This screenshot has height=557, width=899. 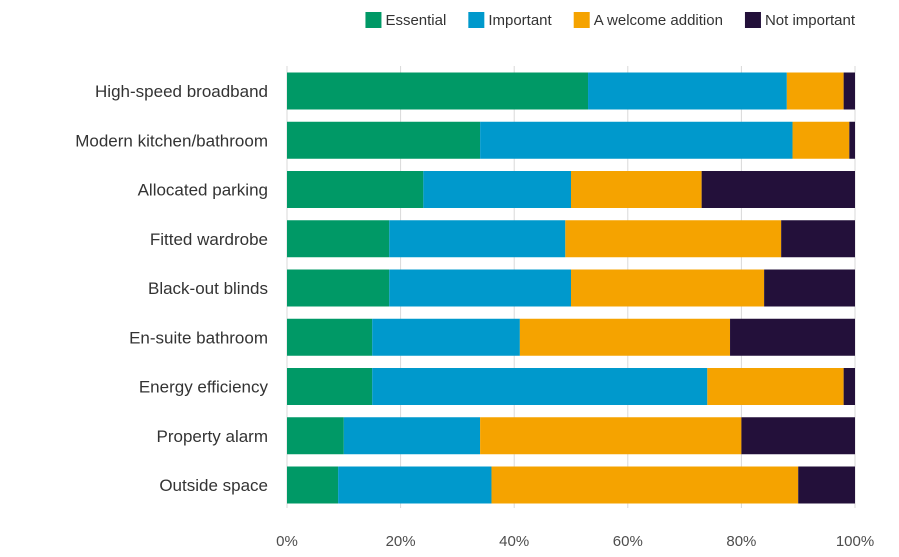 I want to click on category-label: Modern kitchen/bathroom, so click(x=171, y=140).